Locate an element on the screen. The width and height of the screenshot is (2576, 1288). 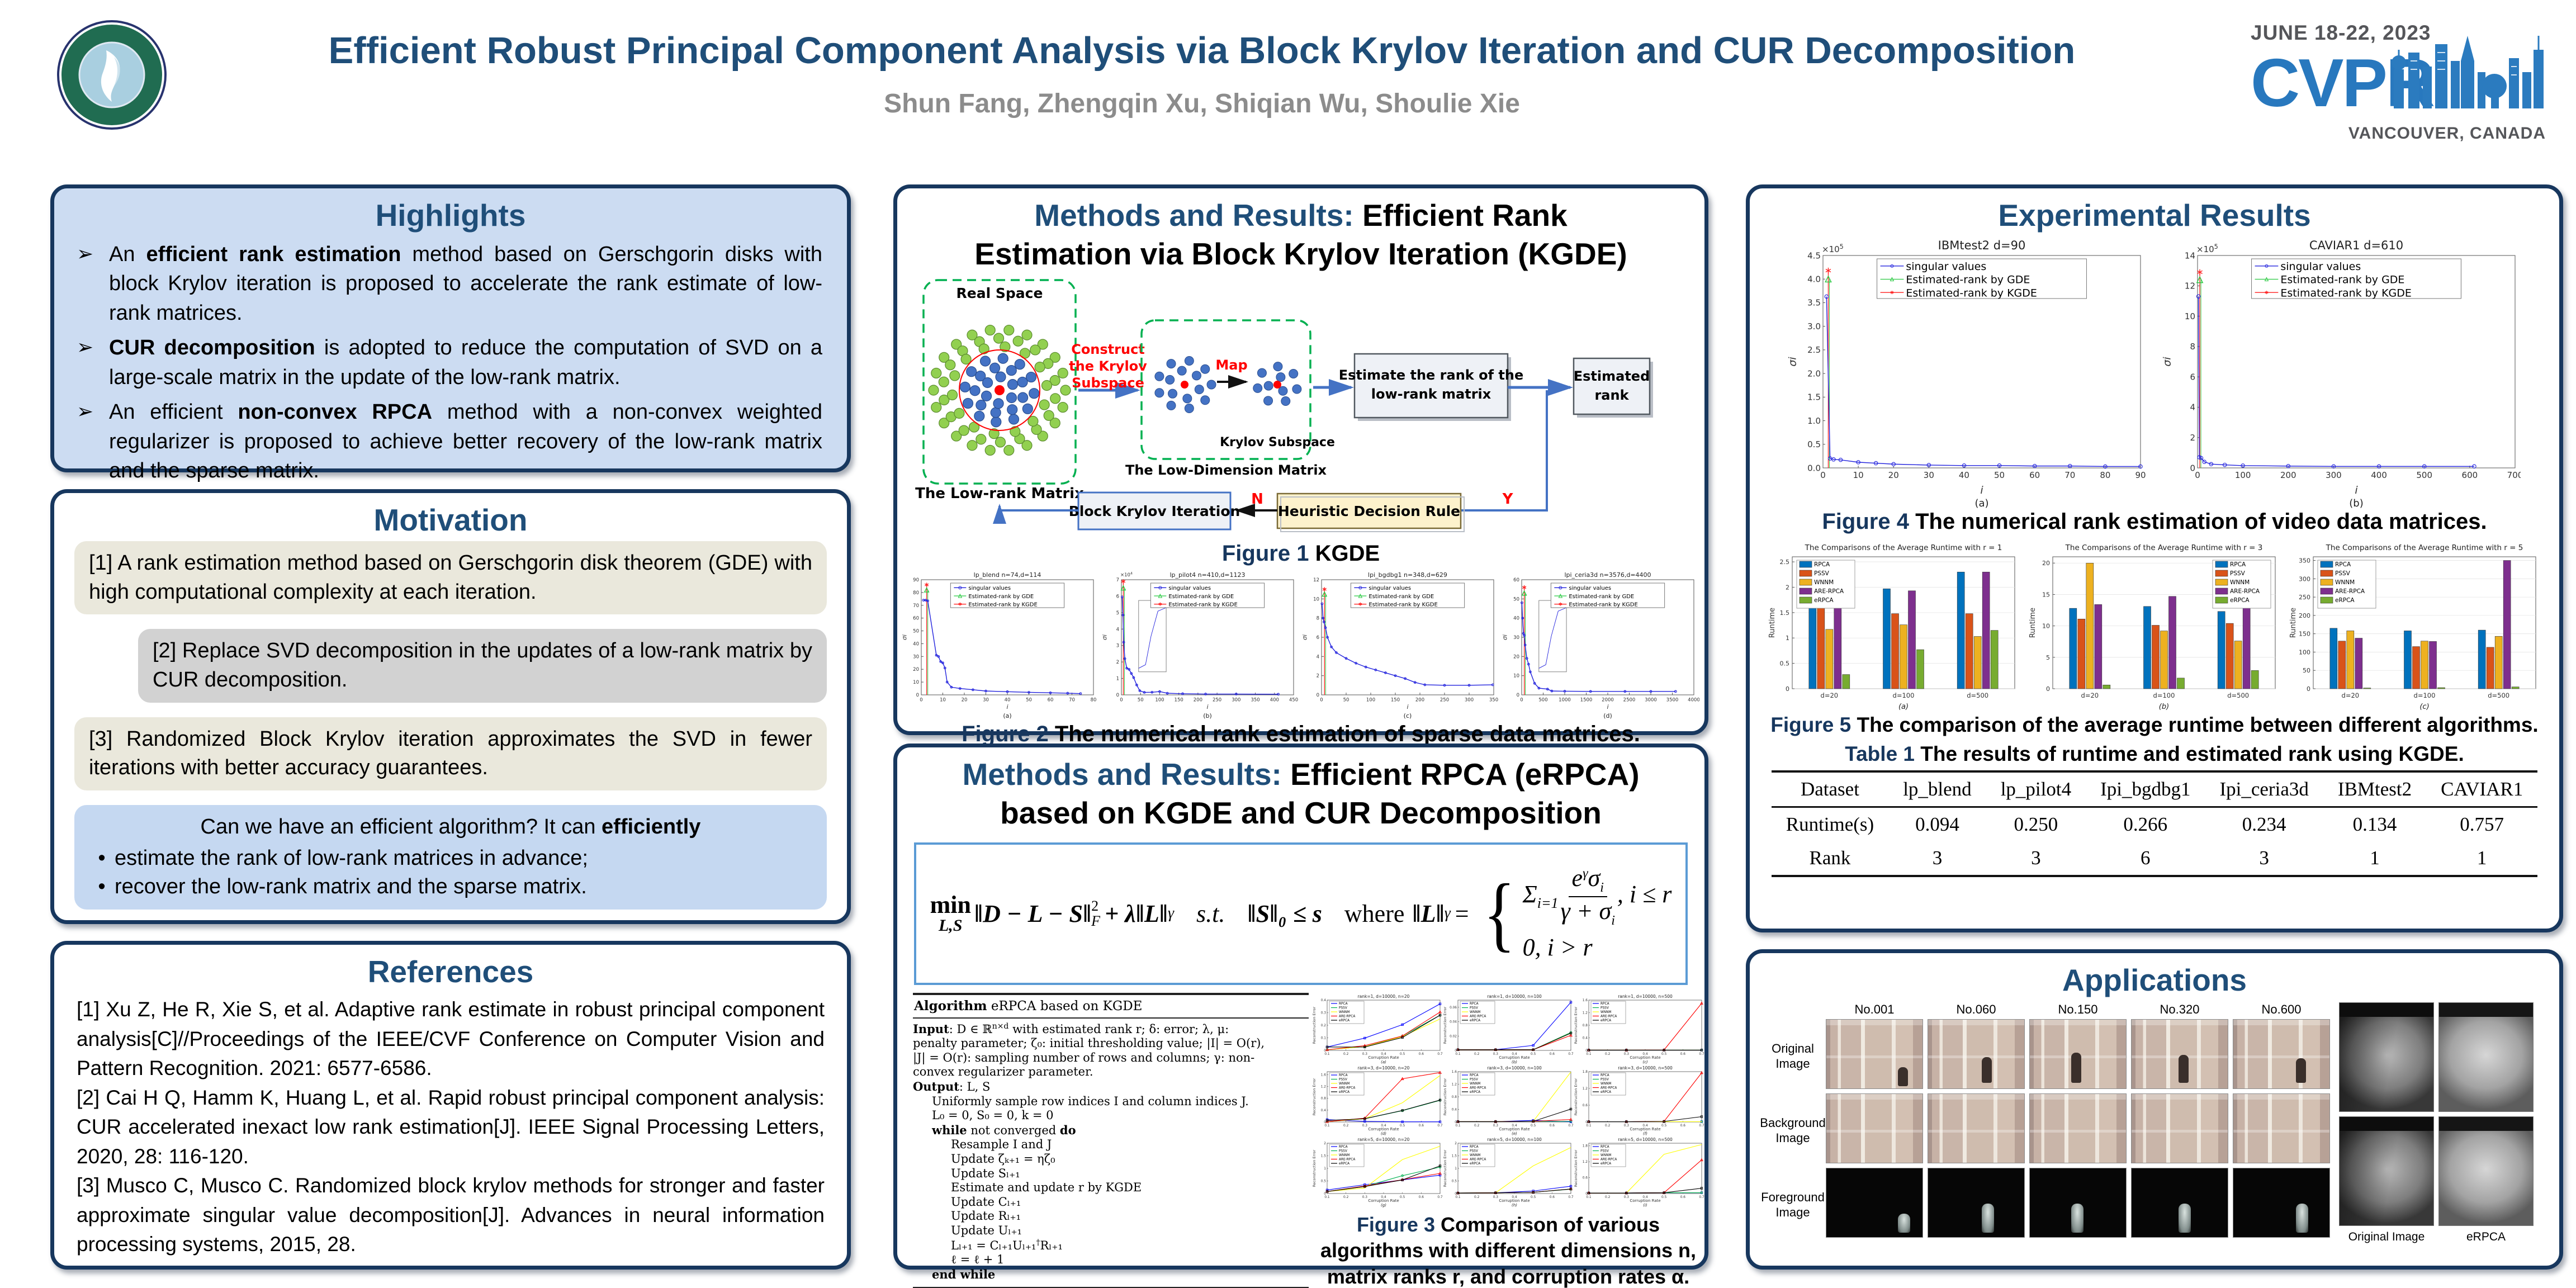
svg-text: (g) is located at coordinates (1383, 1205).